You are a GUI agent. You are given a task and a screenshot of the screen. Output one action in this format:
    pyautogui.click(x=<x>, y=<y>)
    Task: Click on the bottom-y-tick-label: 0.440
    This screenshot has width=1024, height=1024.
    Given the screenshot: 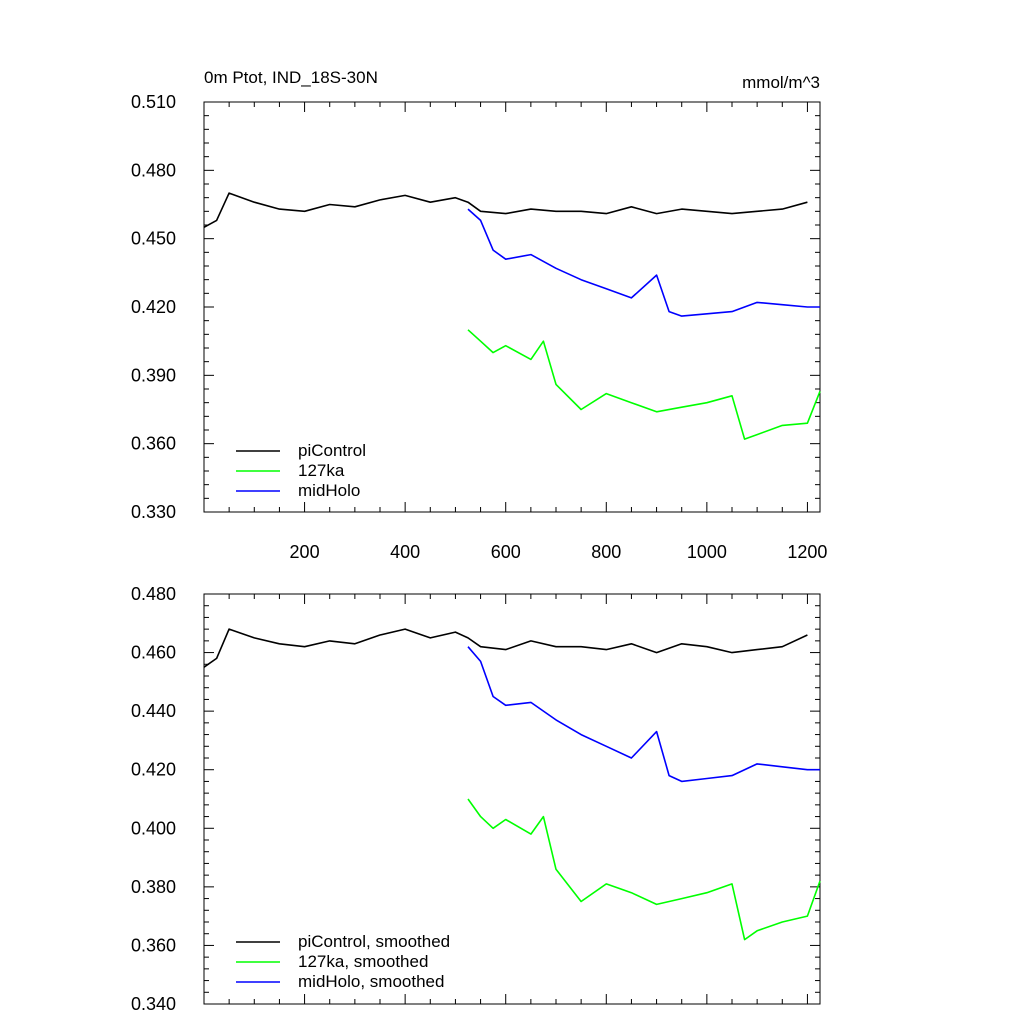 What is the action you would take?
    pyautogui.click(x=153, y=711)
    